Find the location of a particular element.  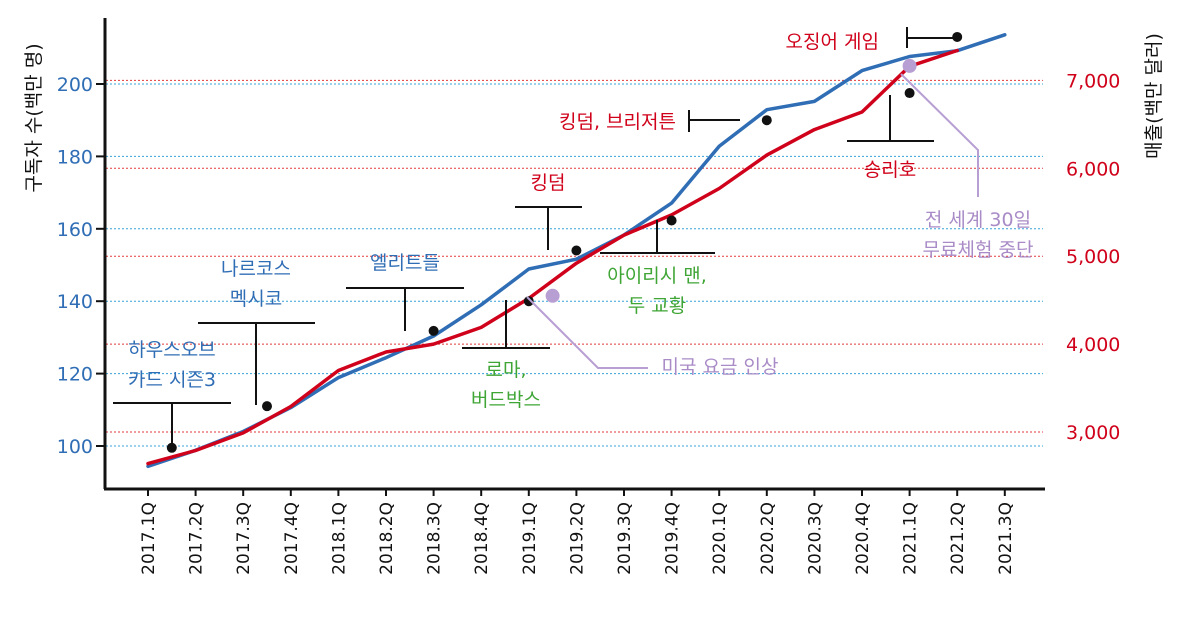

x-tick-label: 2019.4Q is located at coordinates (673, 538).